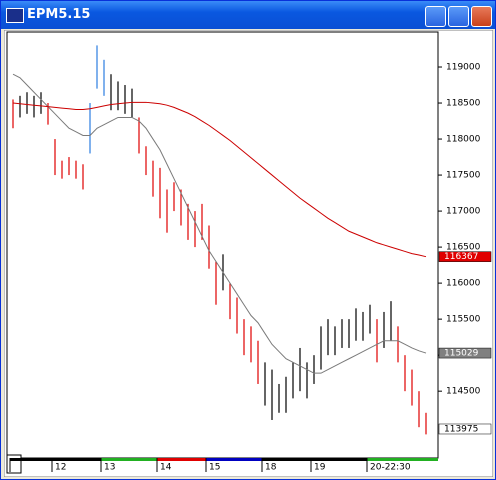  I want to click on y-tick-label: 118000, so click(463, 140).